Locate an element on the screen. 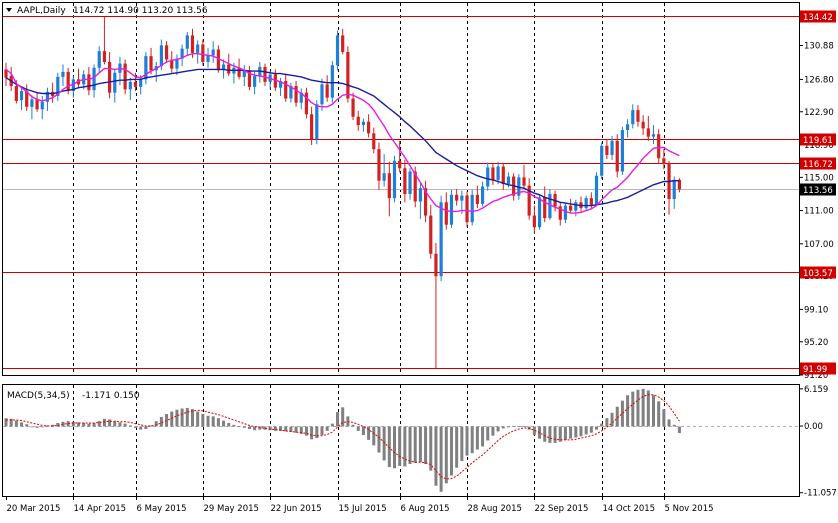 This screenshot has height=523, width=838. price-tick-label: 91.20 is located at coordinates (816, 376).